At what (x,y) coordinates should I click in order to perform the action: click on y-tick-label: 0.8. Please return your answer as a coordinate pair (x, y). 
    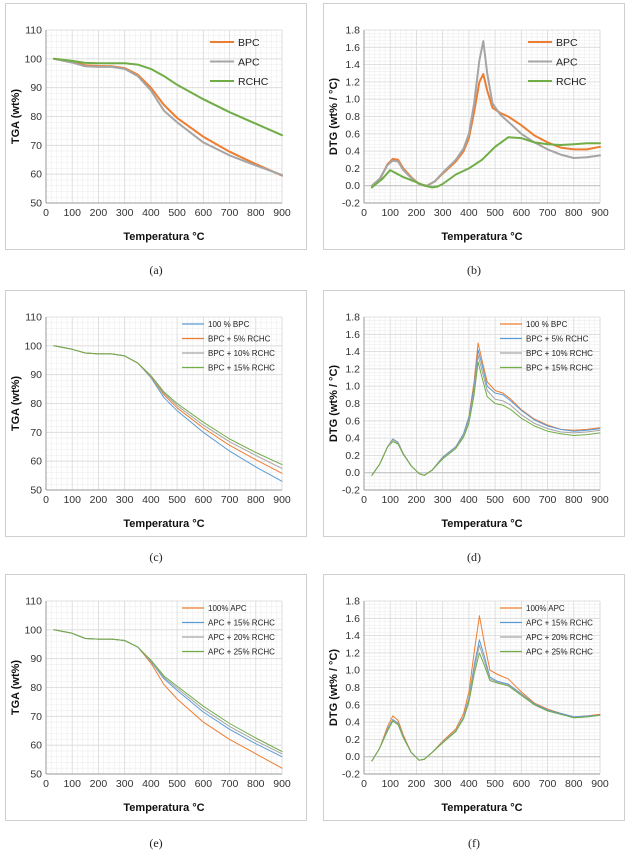
    Looking at the image, I should click on (352, 117).